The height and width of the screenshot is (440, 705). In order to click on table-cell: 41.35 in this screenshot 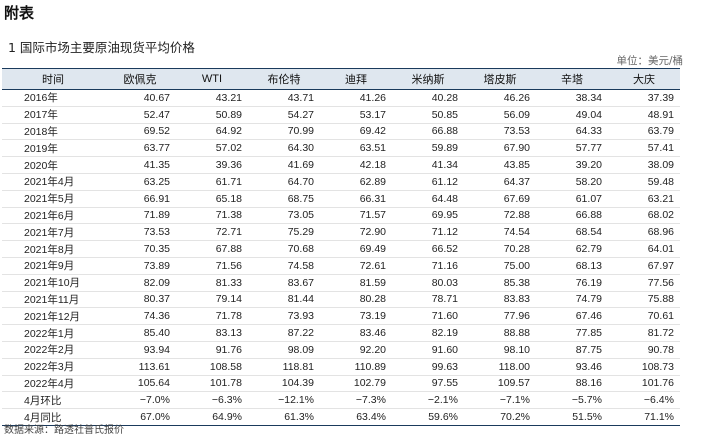, I will do `click(140, 165)`.